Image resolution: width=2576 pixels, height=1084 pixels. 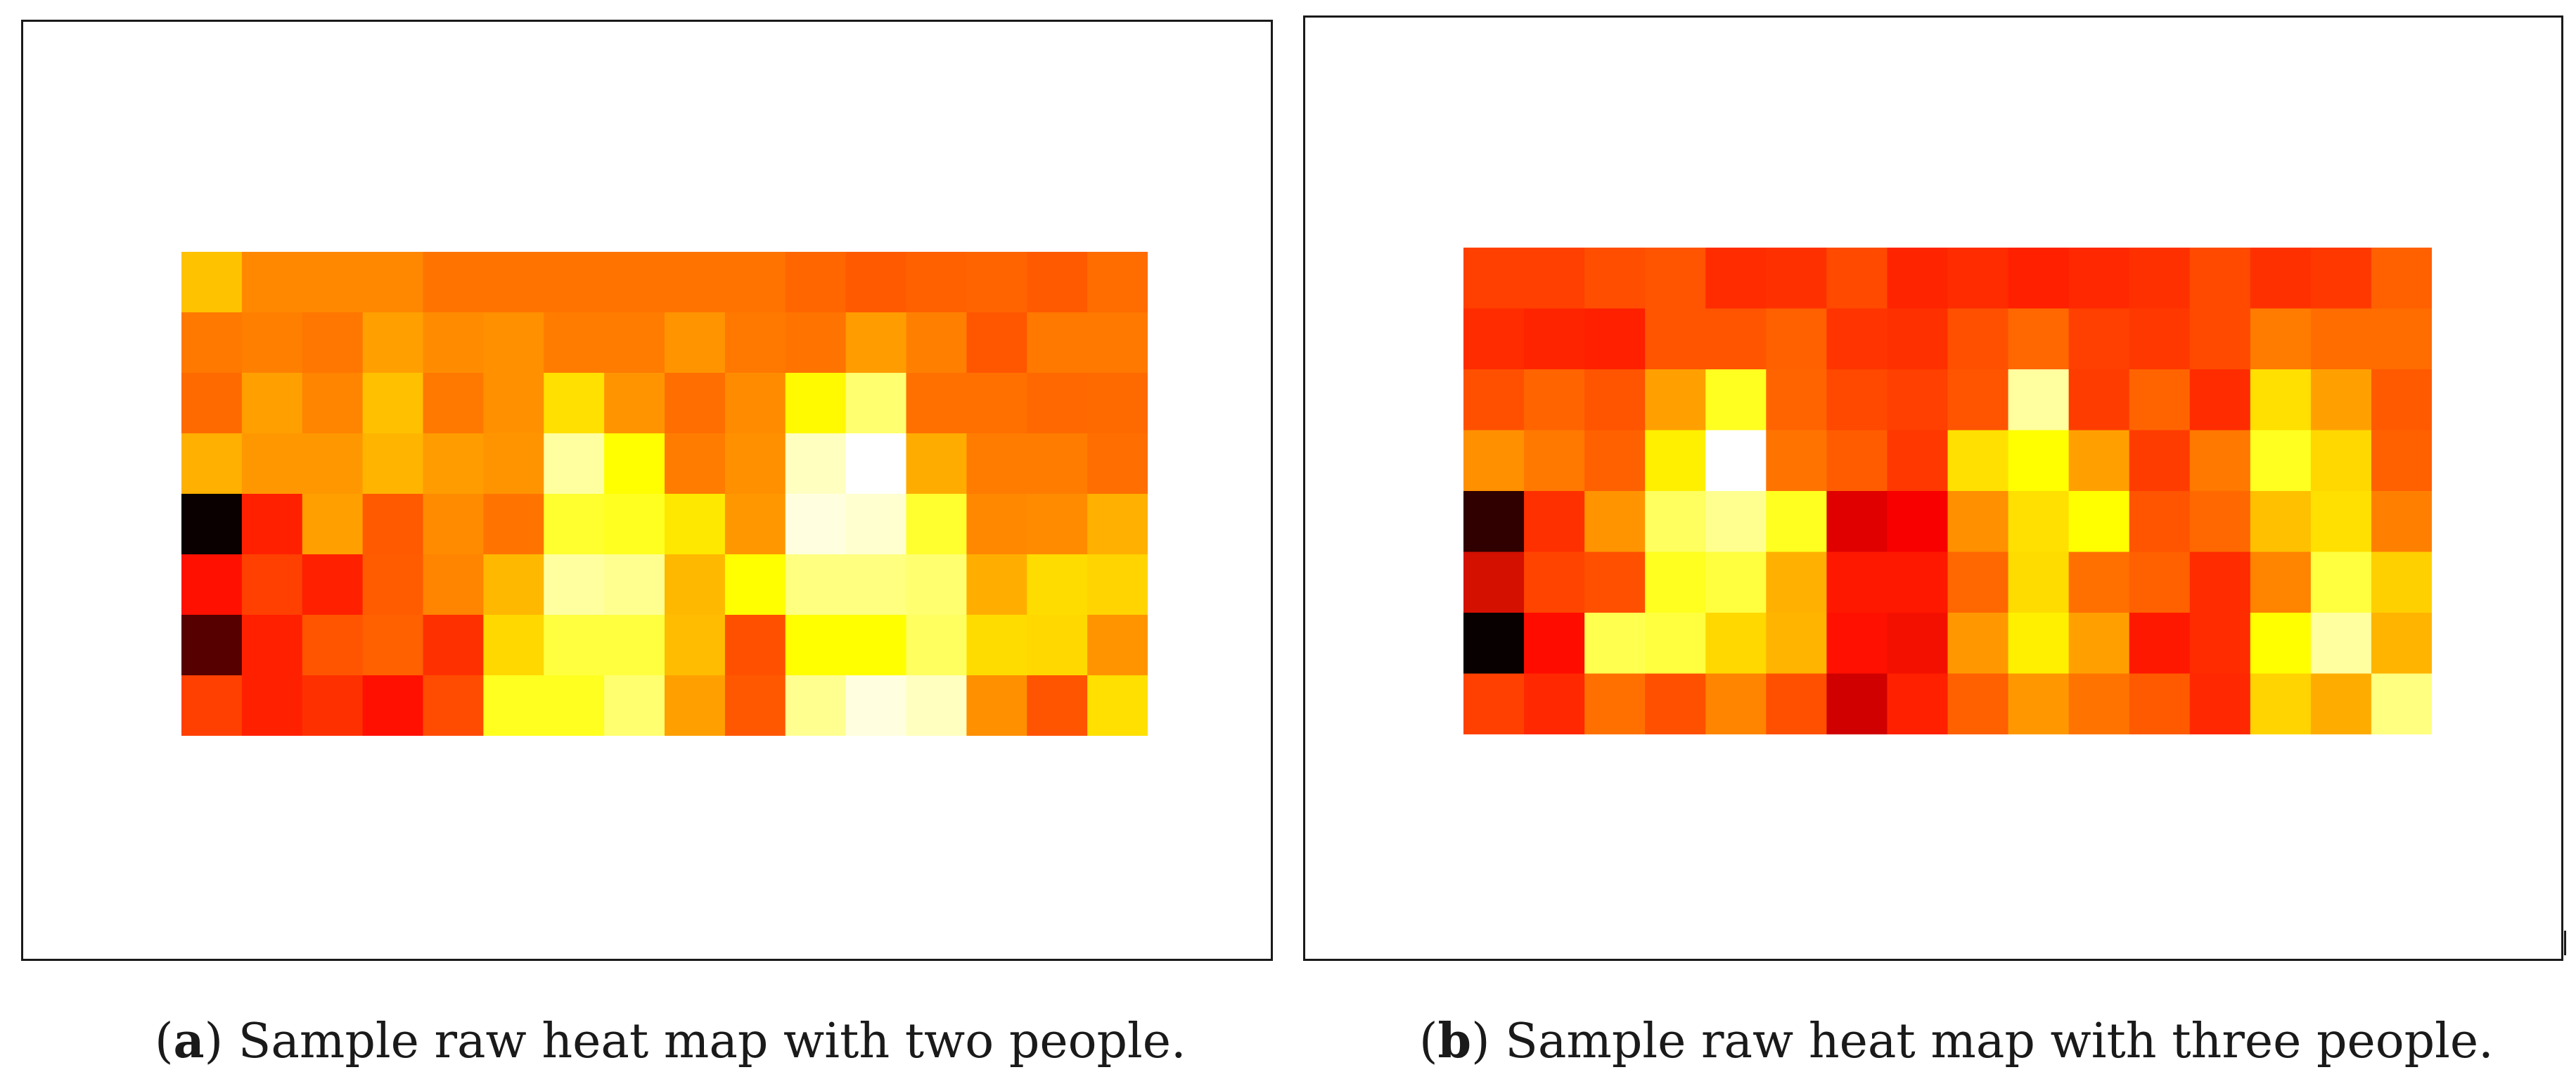 I want to click on heatmap-cell-r4-c0, so click(x=1494, y=522).